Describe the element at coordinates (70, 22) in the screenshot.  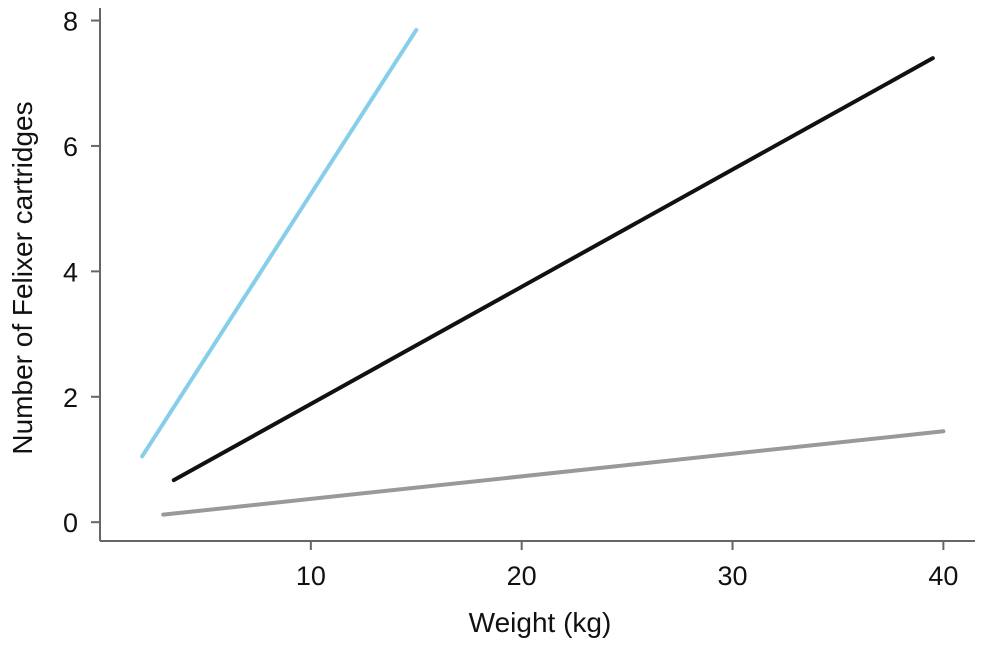
I see `y-tick-label: 8` at that location.